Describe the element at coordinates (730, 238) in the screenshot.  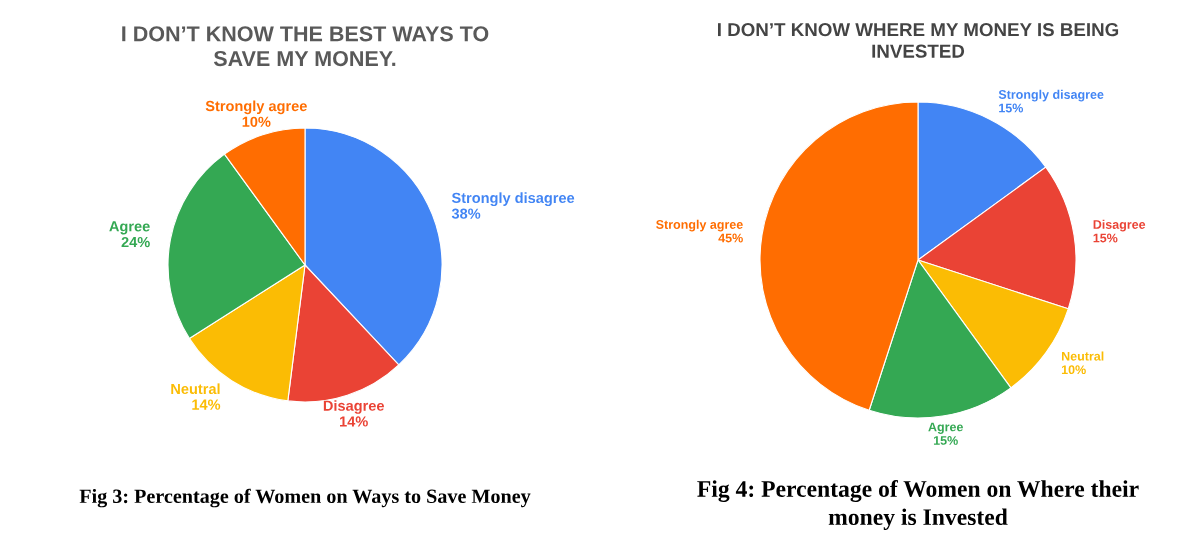
I see `data-label: 45%` at that location.